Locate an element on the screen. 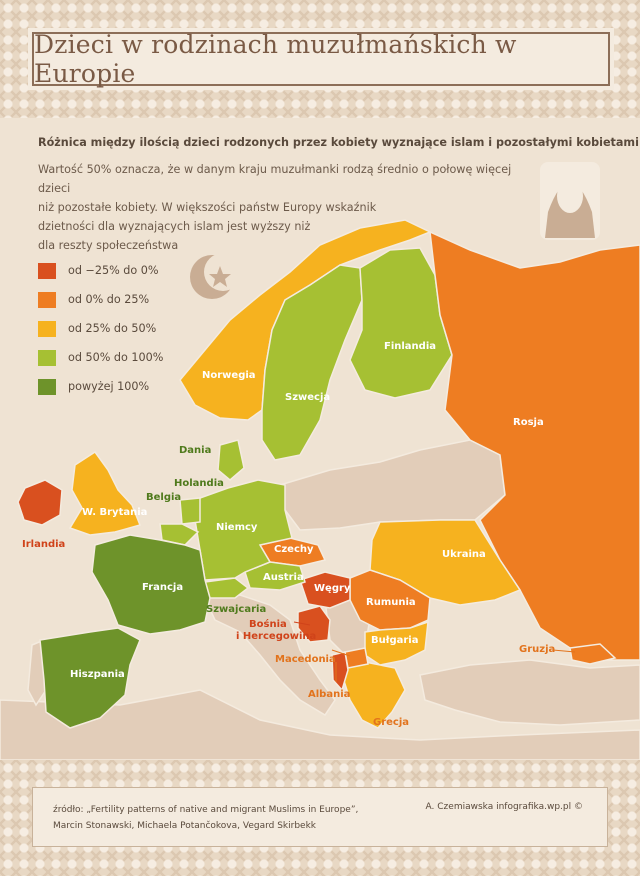 This screenshot has width=640, height=876. country-ireland is located at coordinates (40, 502).